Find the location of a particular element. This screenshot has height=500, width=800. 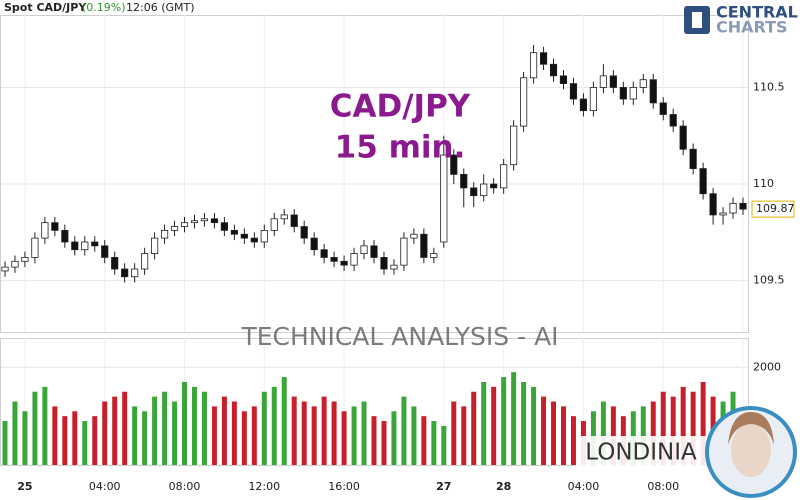

y-tick-label: 110 is located at coordinates (763, 183).